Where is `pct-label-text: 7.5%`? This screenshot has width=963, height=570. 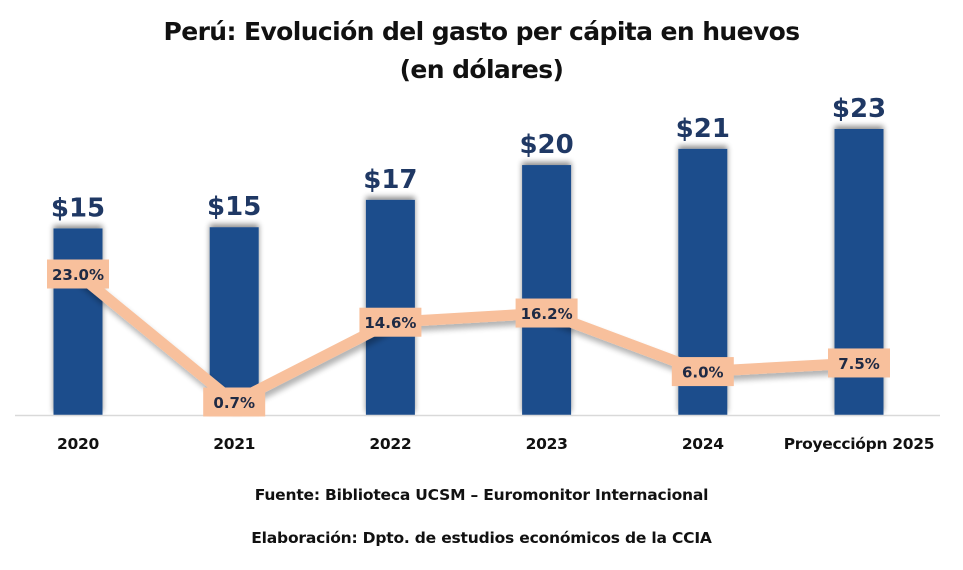
pct-label-text: 7.5% is located at coordinates (859, 364).